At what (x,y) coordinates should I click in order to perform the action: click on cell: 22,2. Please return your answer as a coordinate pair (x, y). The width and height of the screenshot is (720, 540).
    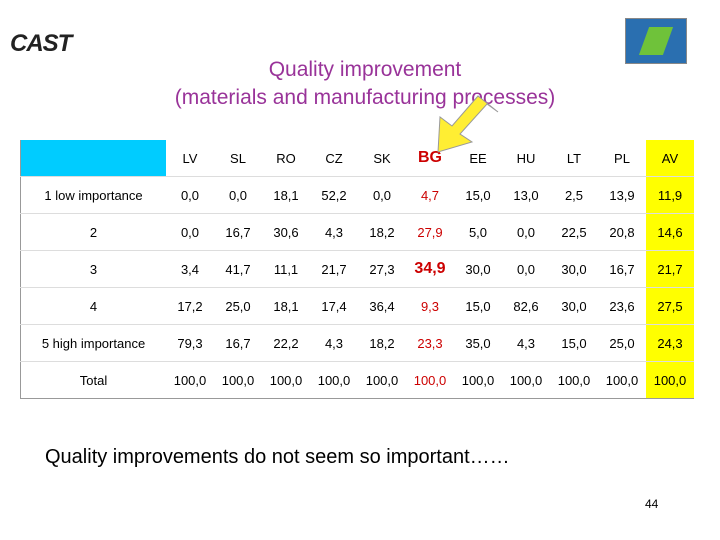
    Looking at the image, I should click on (286, 343).